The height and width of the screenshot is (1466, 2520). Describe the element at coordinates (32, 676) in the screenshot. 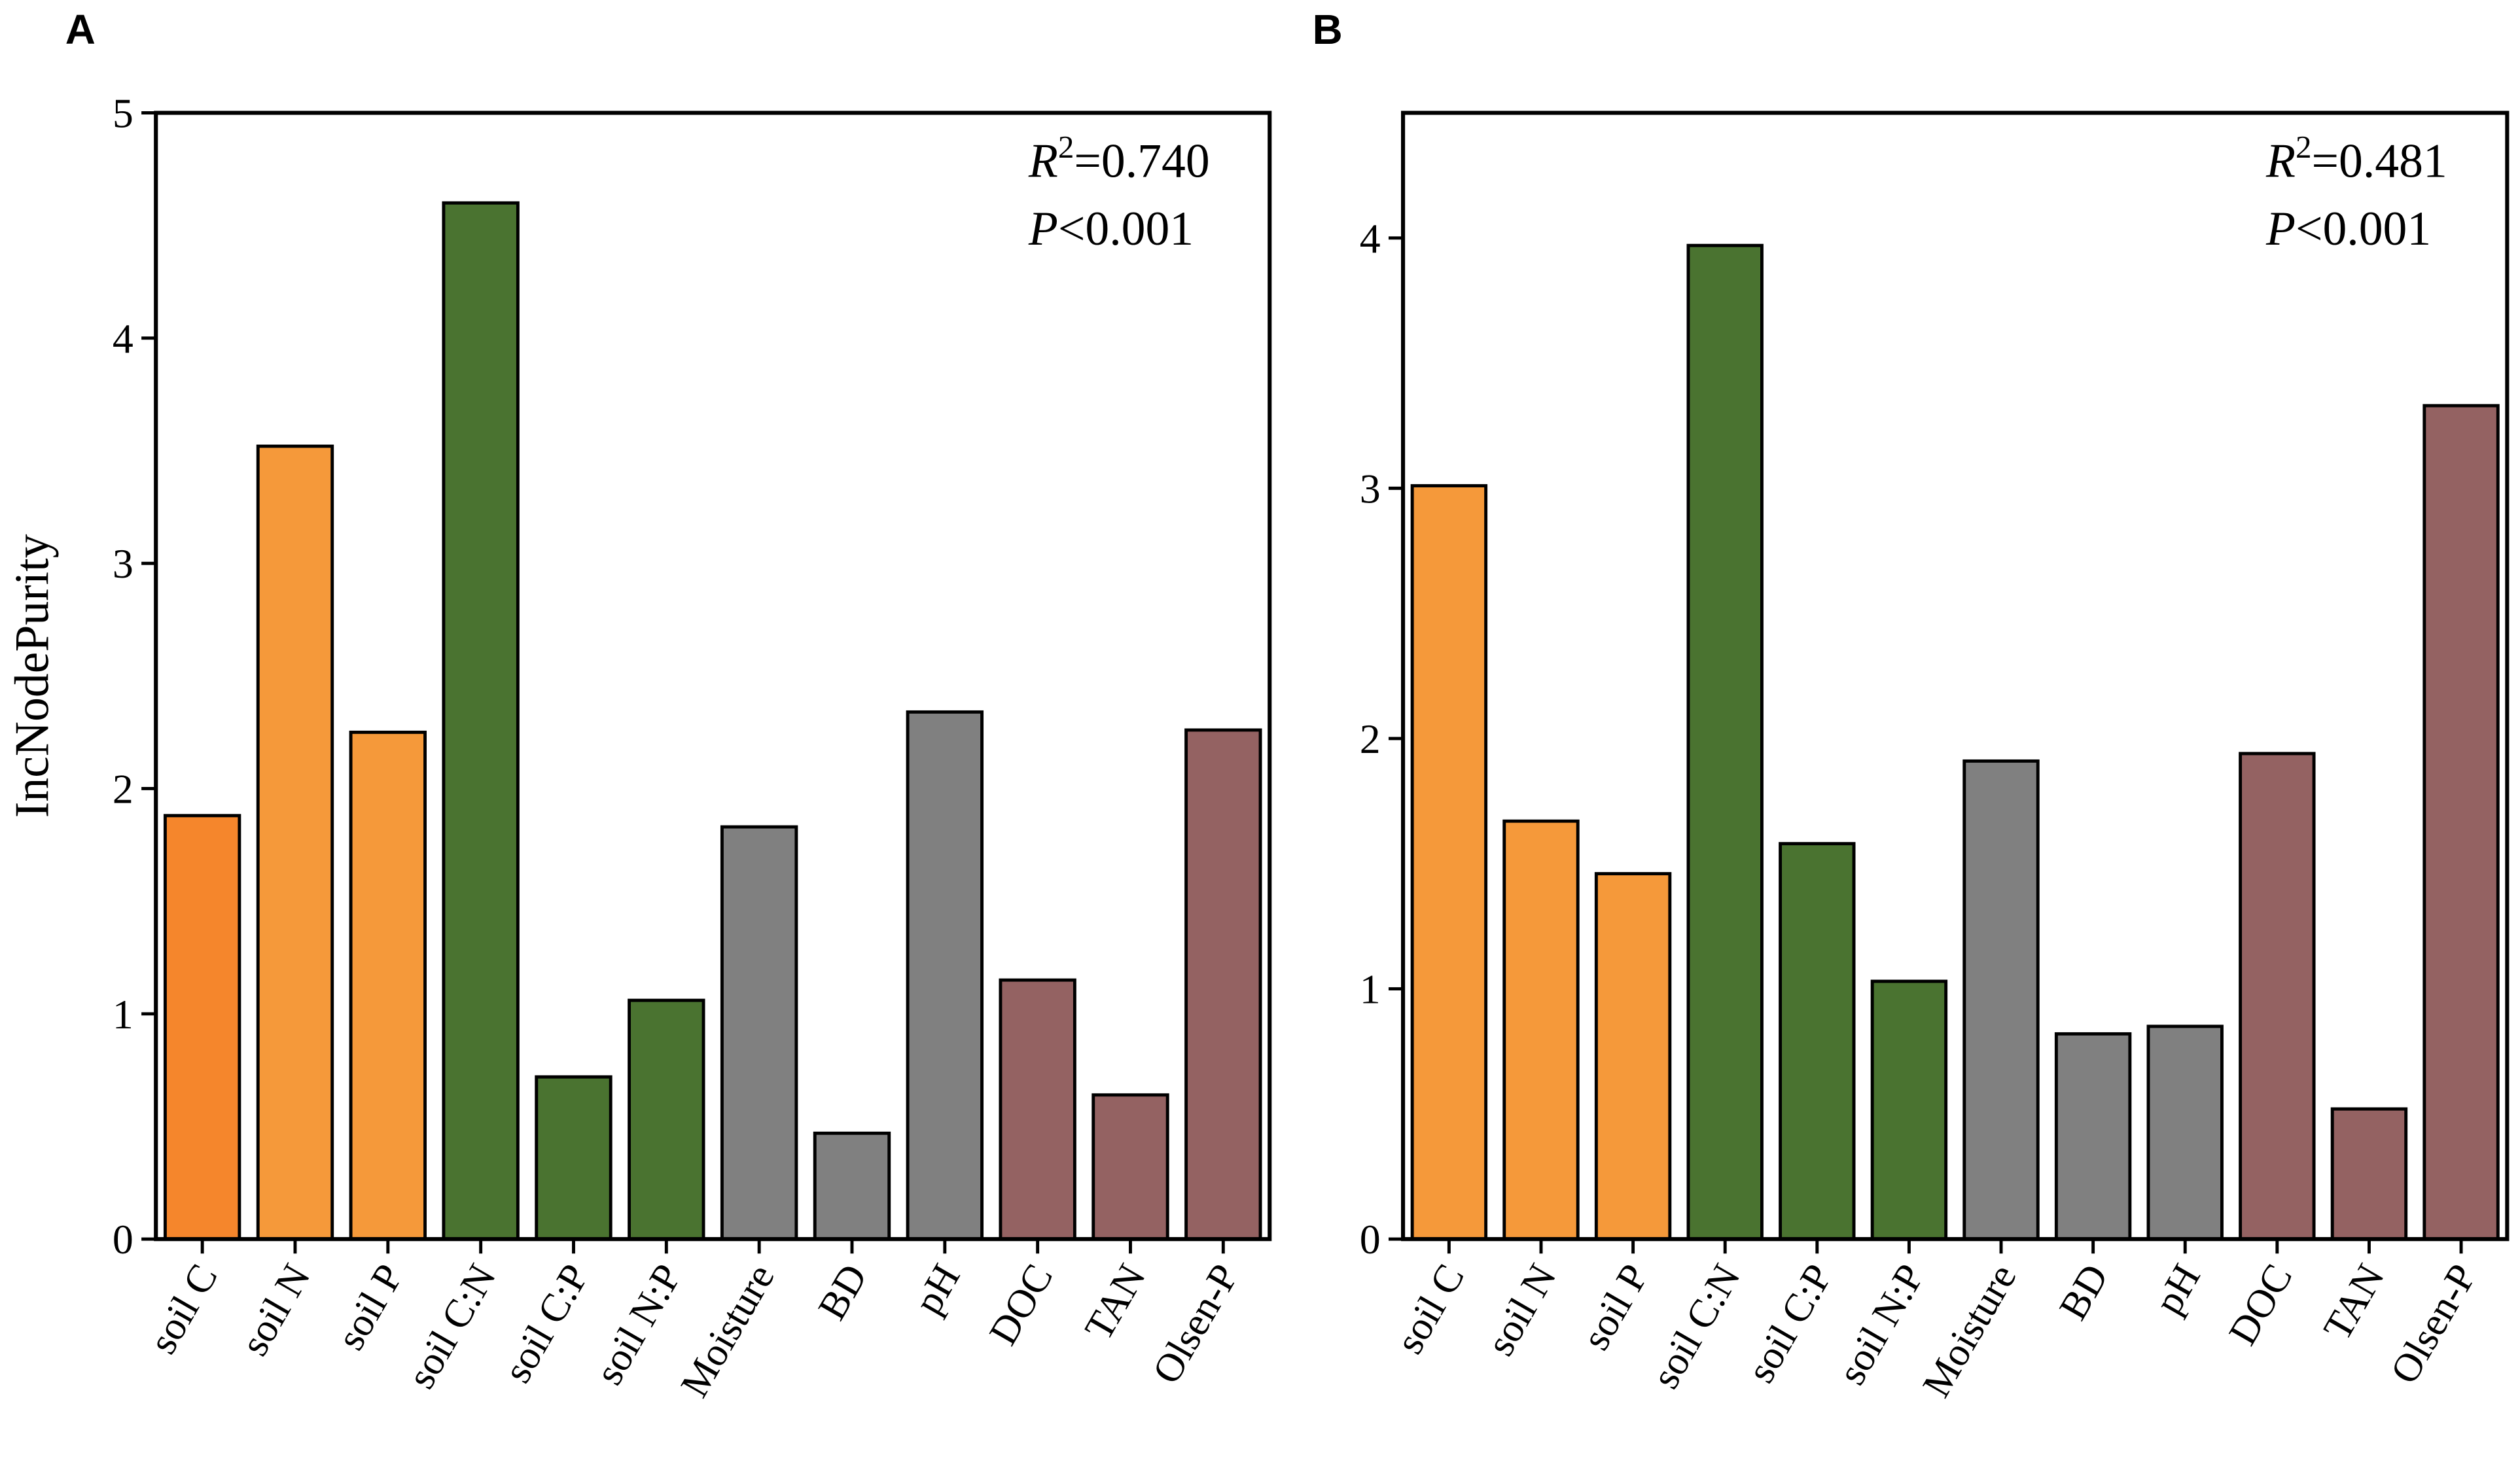

I see `y-axis-label: IncNodePurity` at that location.